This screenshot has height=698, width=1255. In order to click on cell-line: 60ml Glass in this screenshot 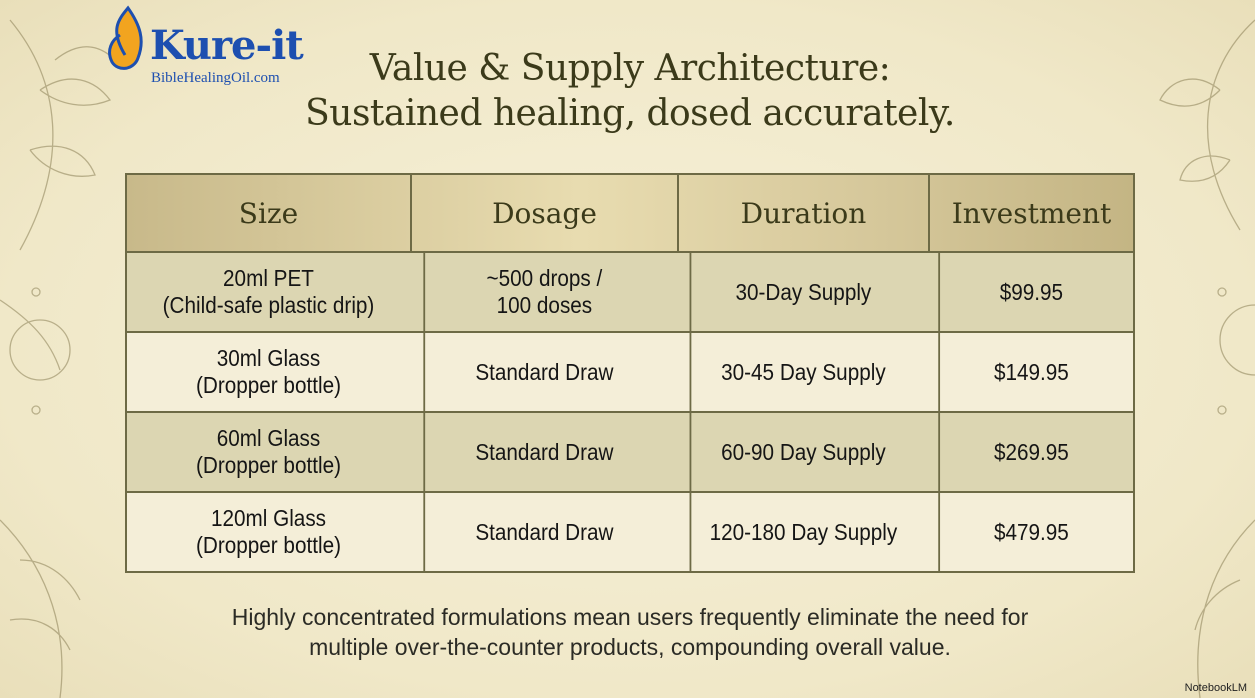, I will do `click(268, 438)`.